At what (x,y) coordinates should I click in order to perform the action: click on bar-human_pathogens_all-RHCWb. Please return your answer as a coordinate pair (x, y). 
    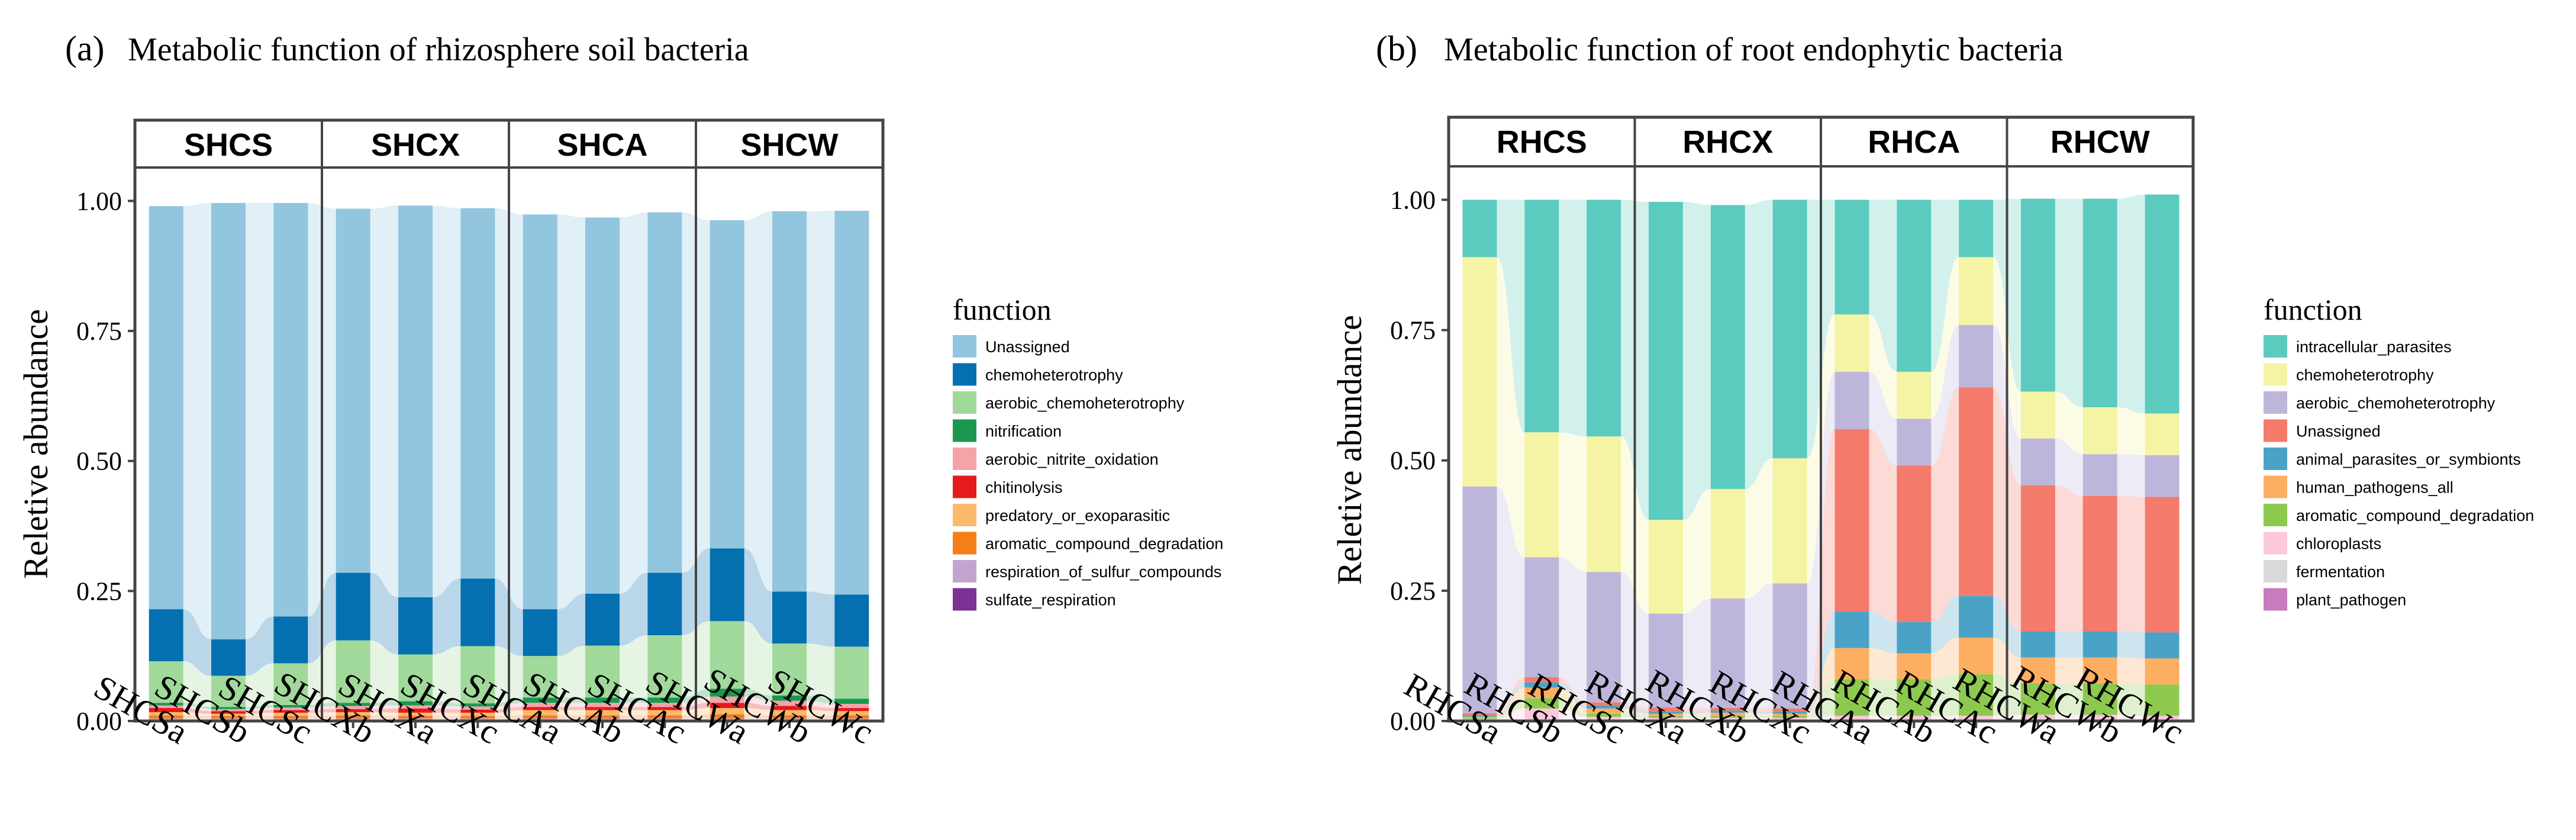
    Looking at the image, I should click on (2099, 671).